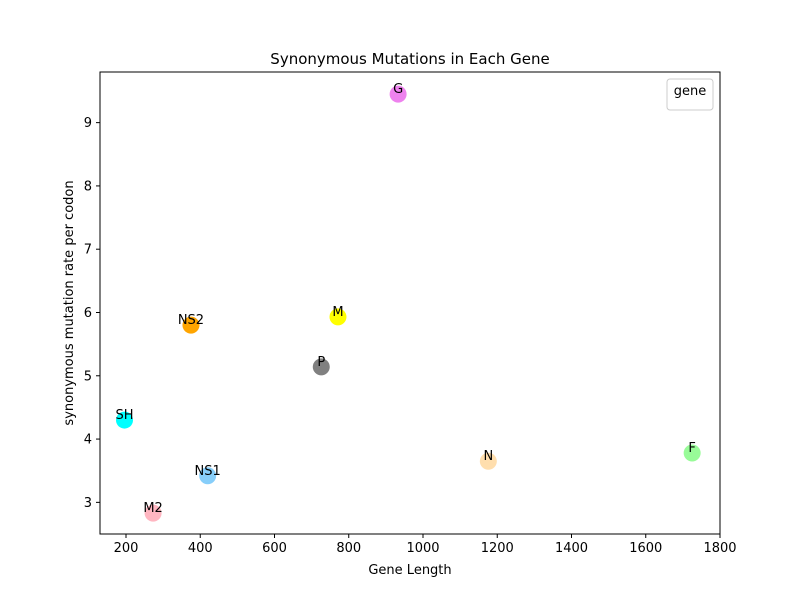 This screenshot has height=604, width=800. Describe the element at coordinates (88, 313) in the screenshot. I see `y-tick-label: 6` at that location.